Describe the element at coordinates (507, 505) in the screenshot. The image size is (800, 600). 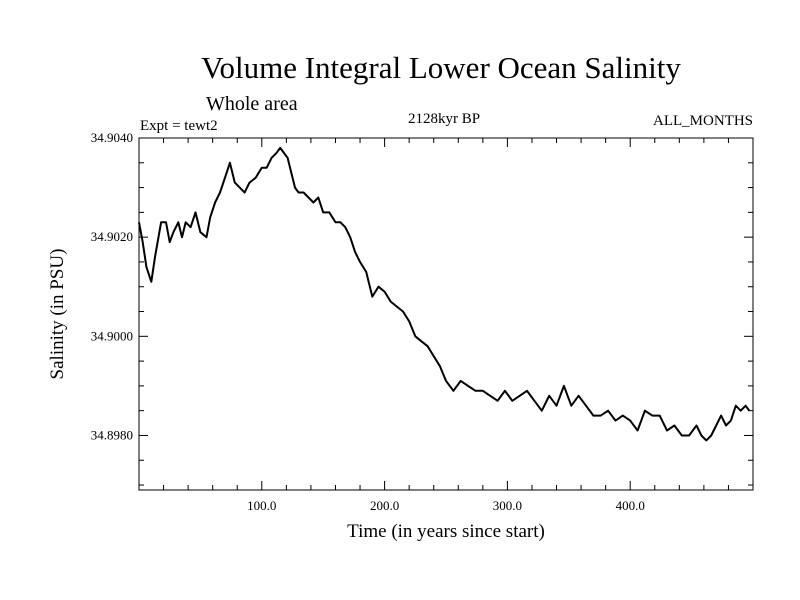
I see `x-tick-label: 300.0` at that location.